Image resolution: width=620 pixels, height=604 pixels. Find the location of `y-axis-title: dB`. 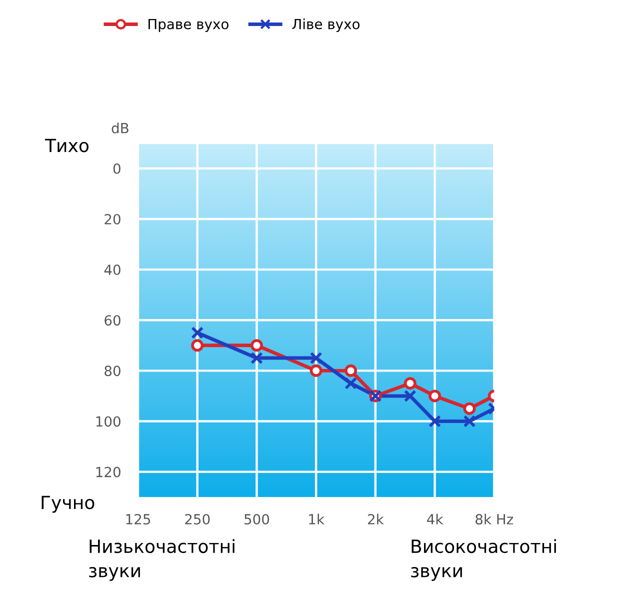

y-axis-title: dB is located at coordinates (120, 128).